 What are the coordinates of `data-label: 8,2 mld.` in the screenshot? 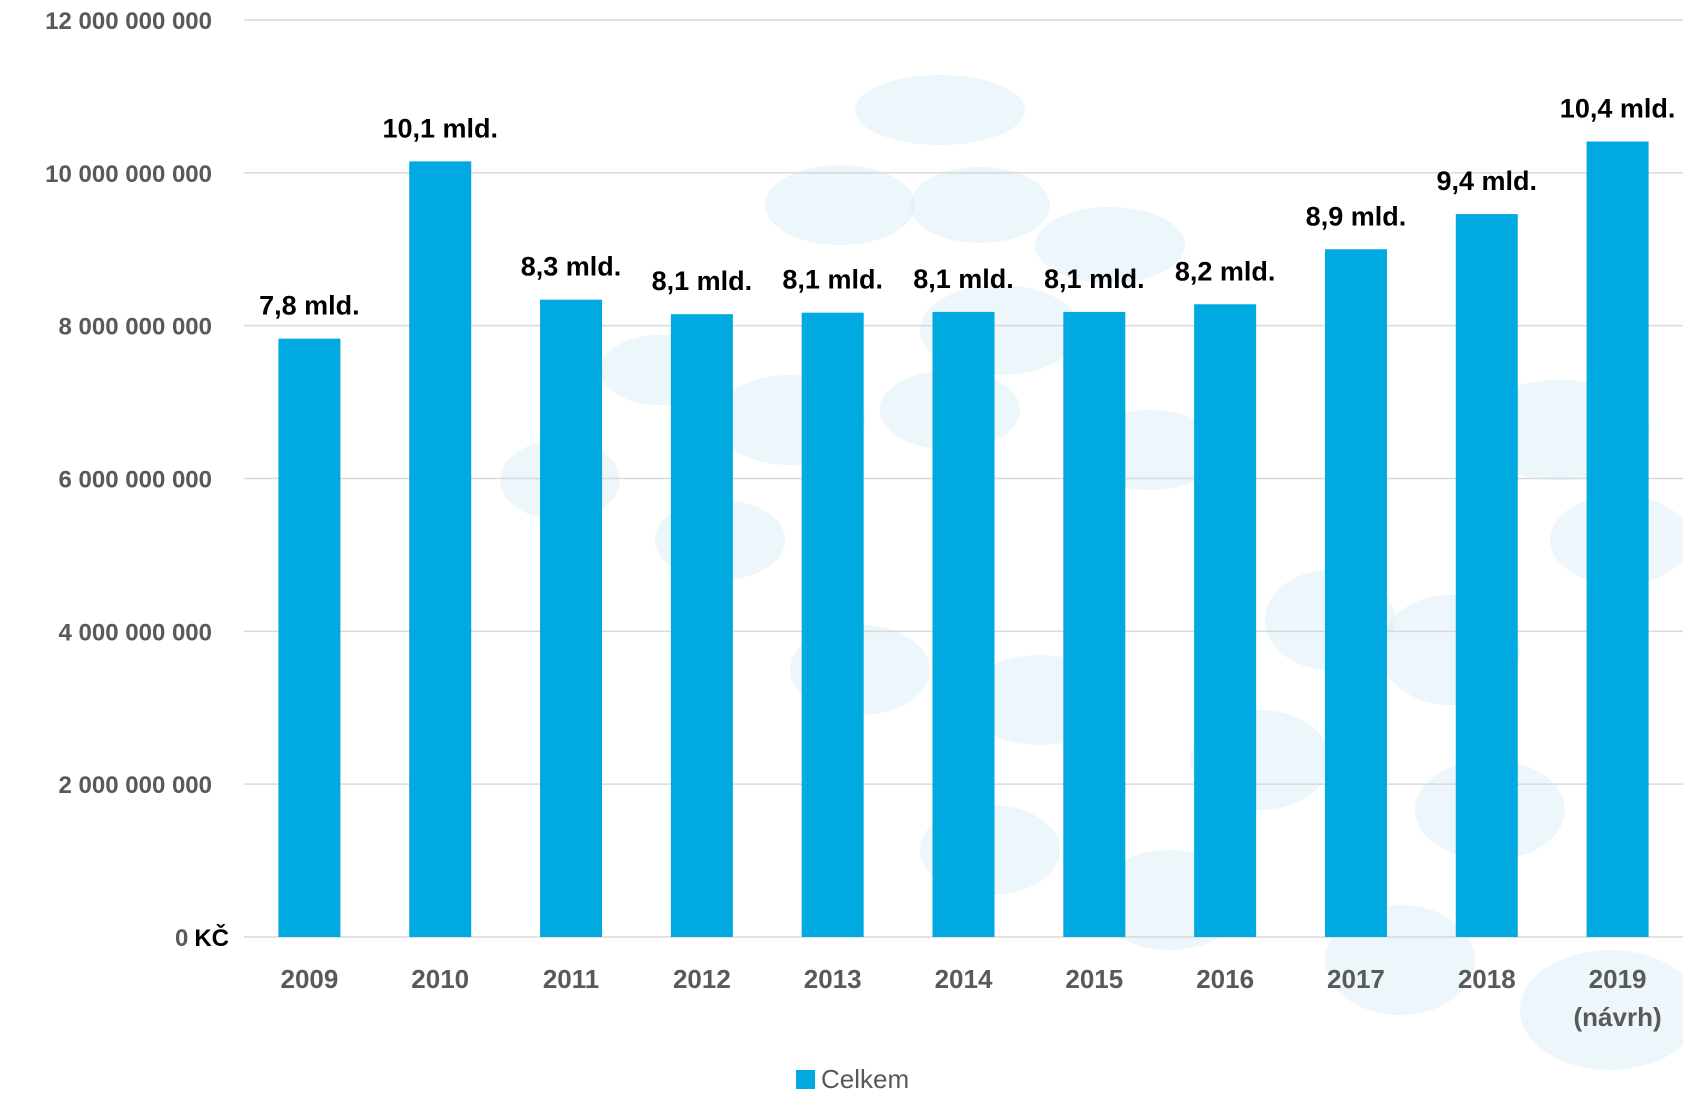 It's located at (1225, 271).